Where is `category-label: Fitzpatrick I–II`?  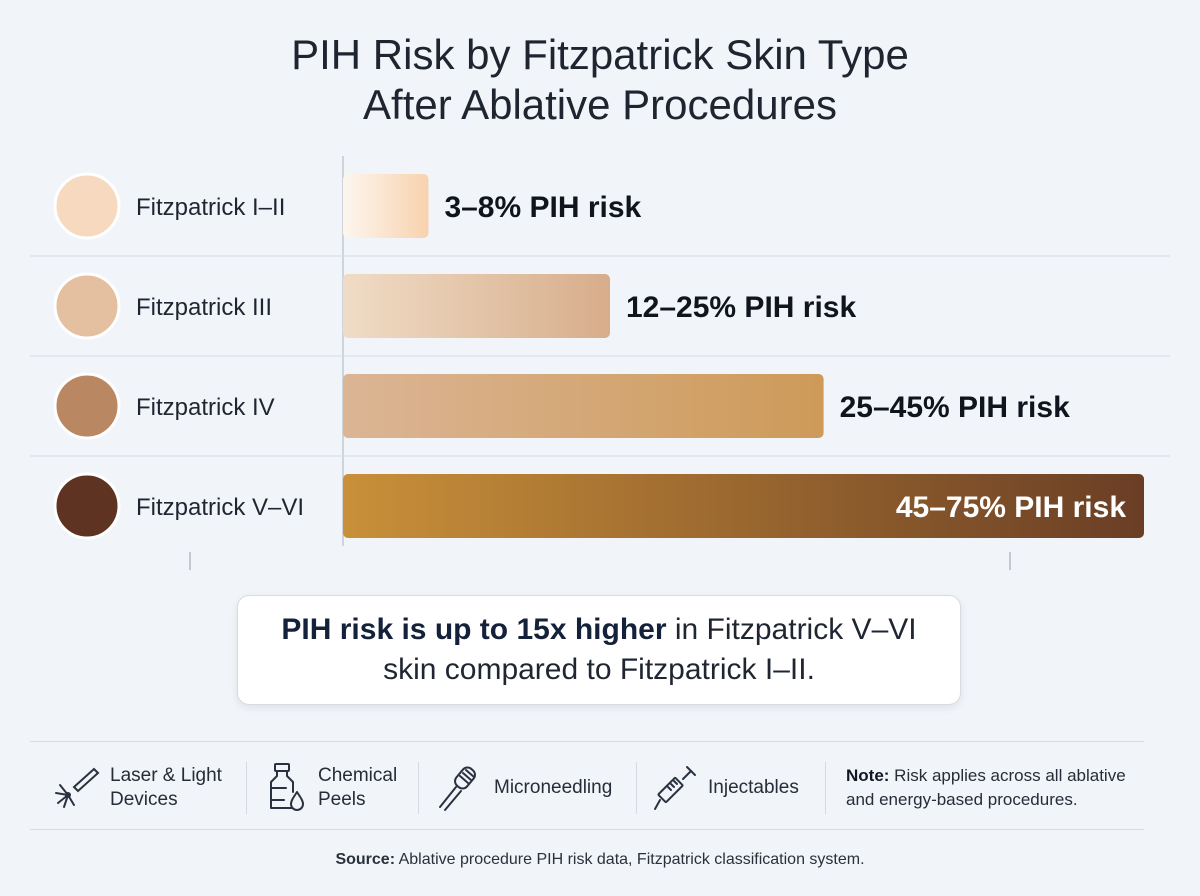 category-label: Fitzpatrick I–II is located at coordinates (210, 207).